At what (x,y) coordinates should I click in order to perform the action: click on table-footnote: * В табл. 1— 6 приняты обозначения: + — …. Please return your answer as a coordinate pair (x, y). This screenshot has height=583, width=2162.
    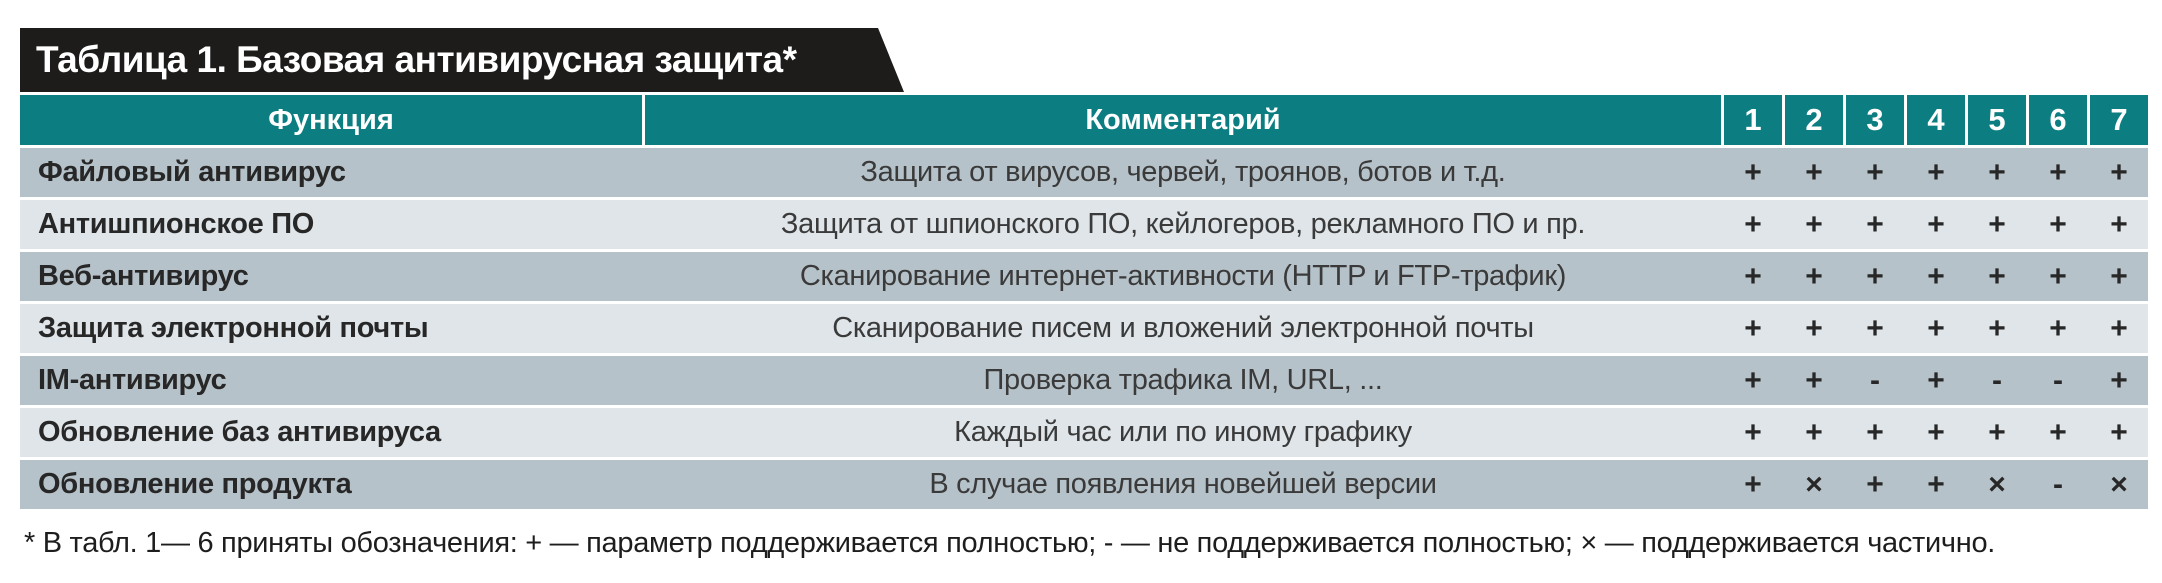
    Looking at the image, I should click on (1010, 543).